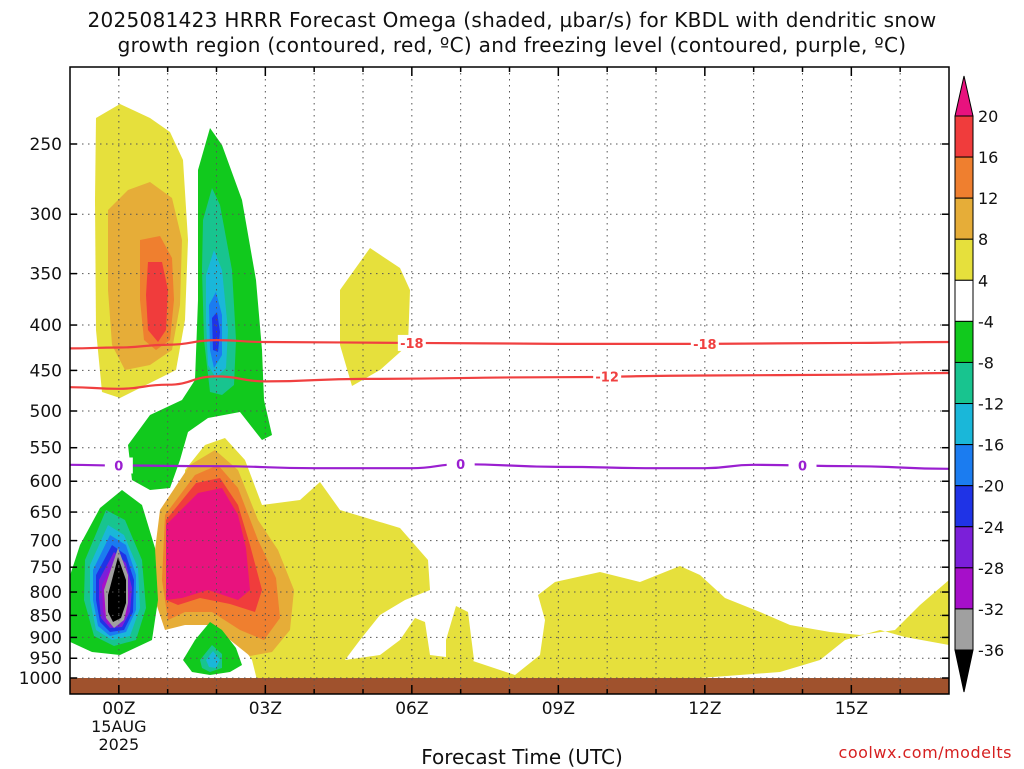 The width and height of the screenshot is (1024, 769). What do you see at coordinates (118, 726) in the screenshot?
I see `x-date-label: 15AUG` at bounding box center [118, 726].